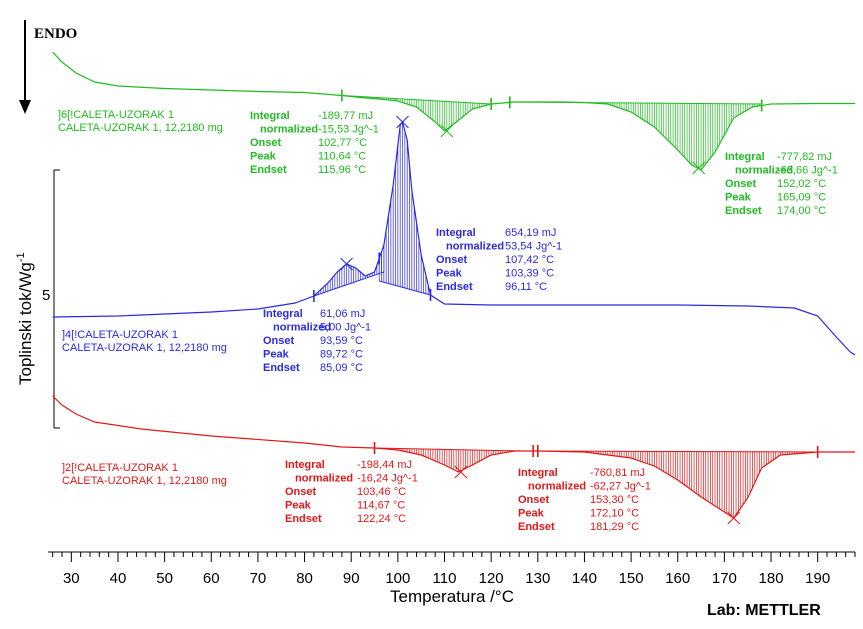 The height and width of the screenshot is (629, 863). Describe the element at coordinates (817, 578) in the screenshot. I see `x-tick-label: 190` at that location.